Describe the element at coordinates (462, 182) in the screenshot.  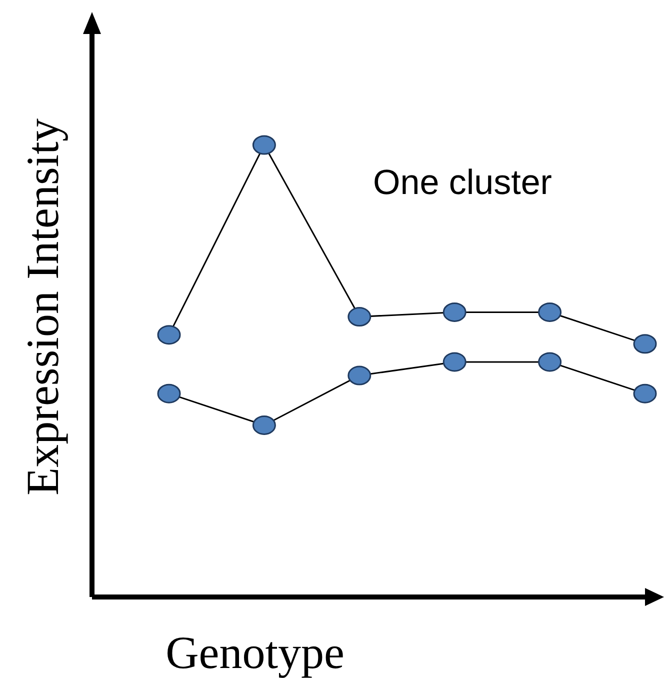
I see `annotation: One cluster` at that location.